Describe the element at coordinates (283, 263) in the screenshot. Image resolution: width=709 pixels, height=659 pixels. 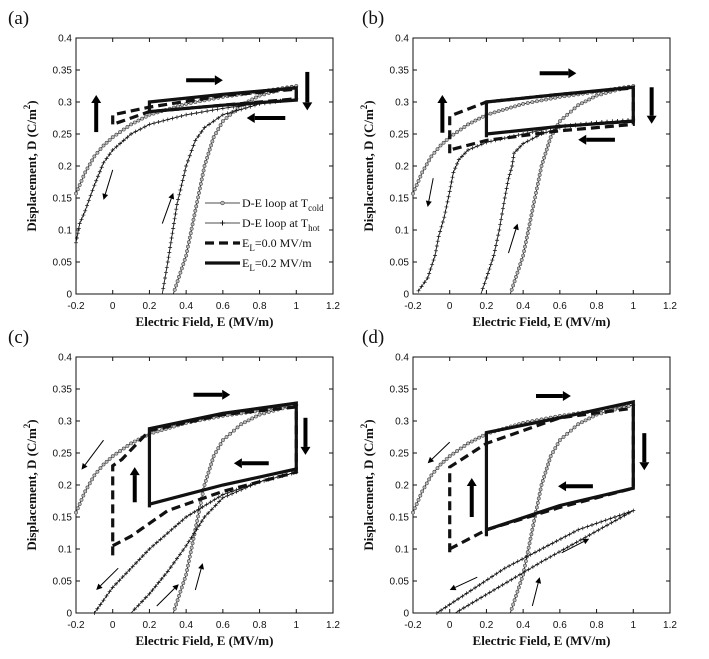
I see `legend-after: =0.2 MV/m` at that location.